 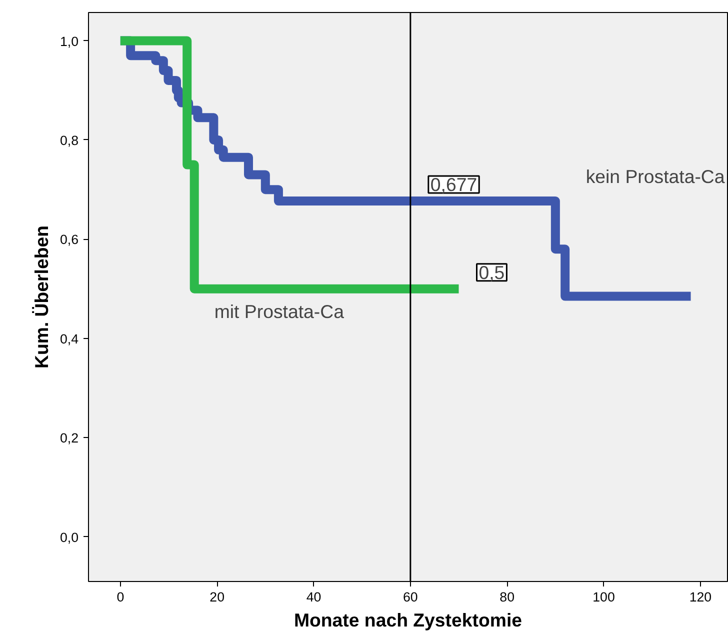 I want to click on x-tick-label: 40, so click(x=314, y=597).